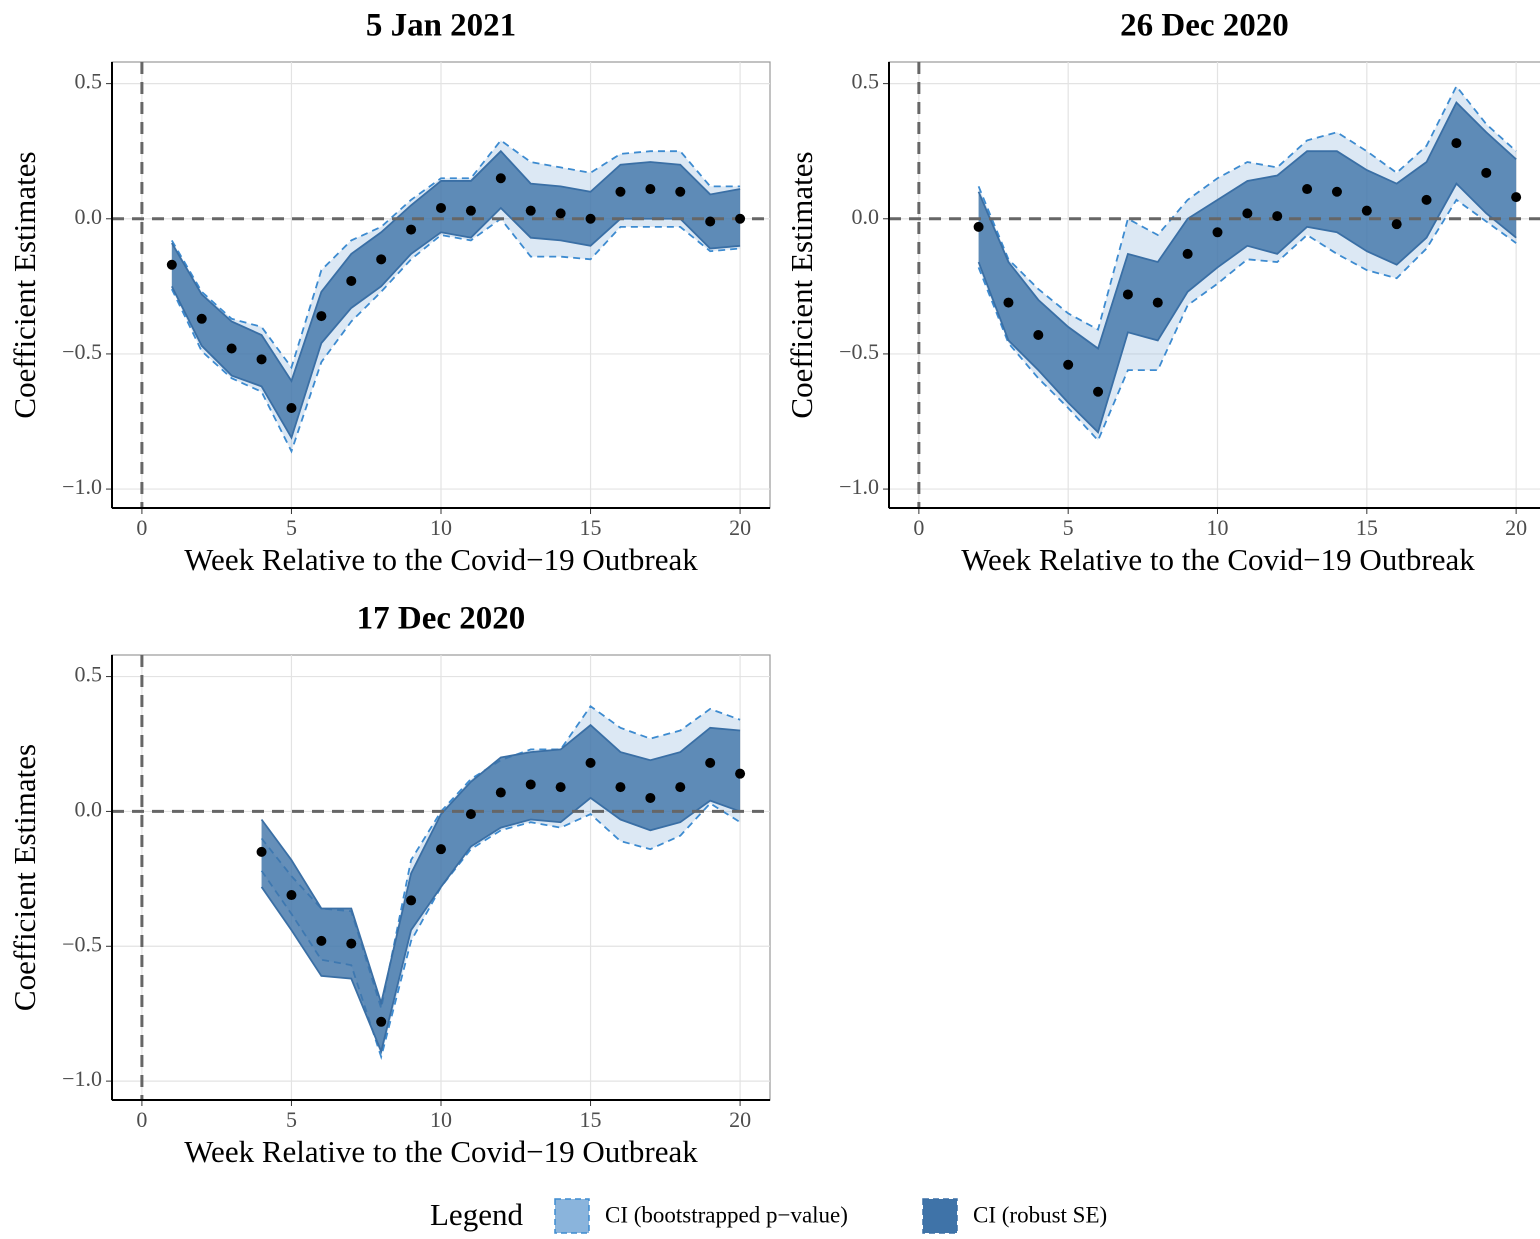  Describe the element at coordinates (89, 674) in the screenshot. I see `y-tick-label: 0.5` at that location.